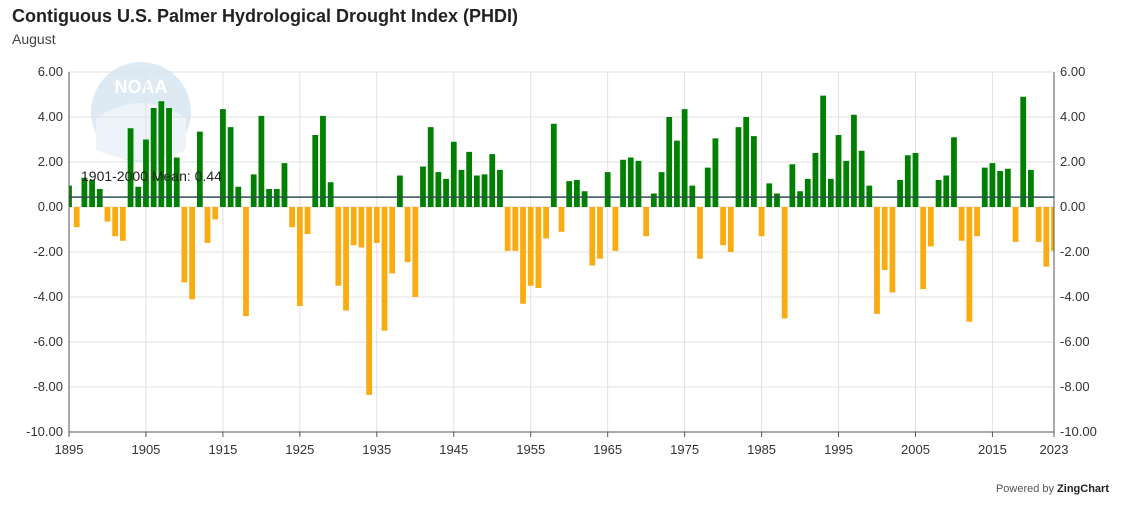  Describe the element at coordinates (1075, 386) in the screenshot. I see `y-tick-label-right: -8.00` at that location.